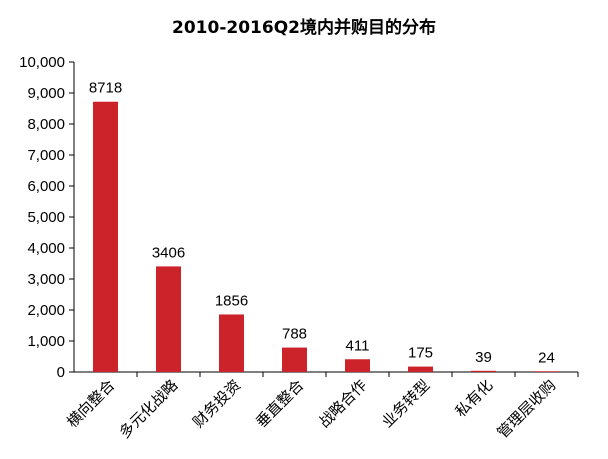  Describe the element at coordinates (46, 248) in the screenshot. I see `y-tick-label: 4,000` at that location.